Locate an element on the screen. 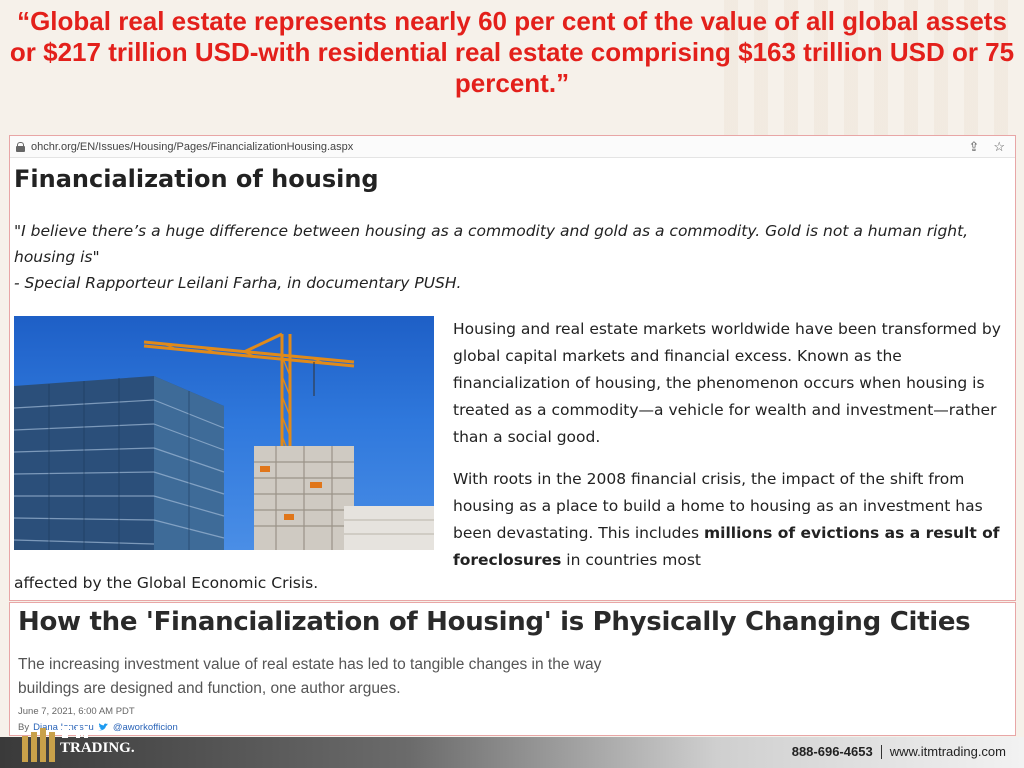  twitter-bird-icon is located at coordinates (102, 727).